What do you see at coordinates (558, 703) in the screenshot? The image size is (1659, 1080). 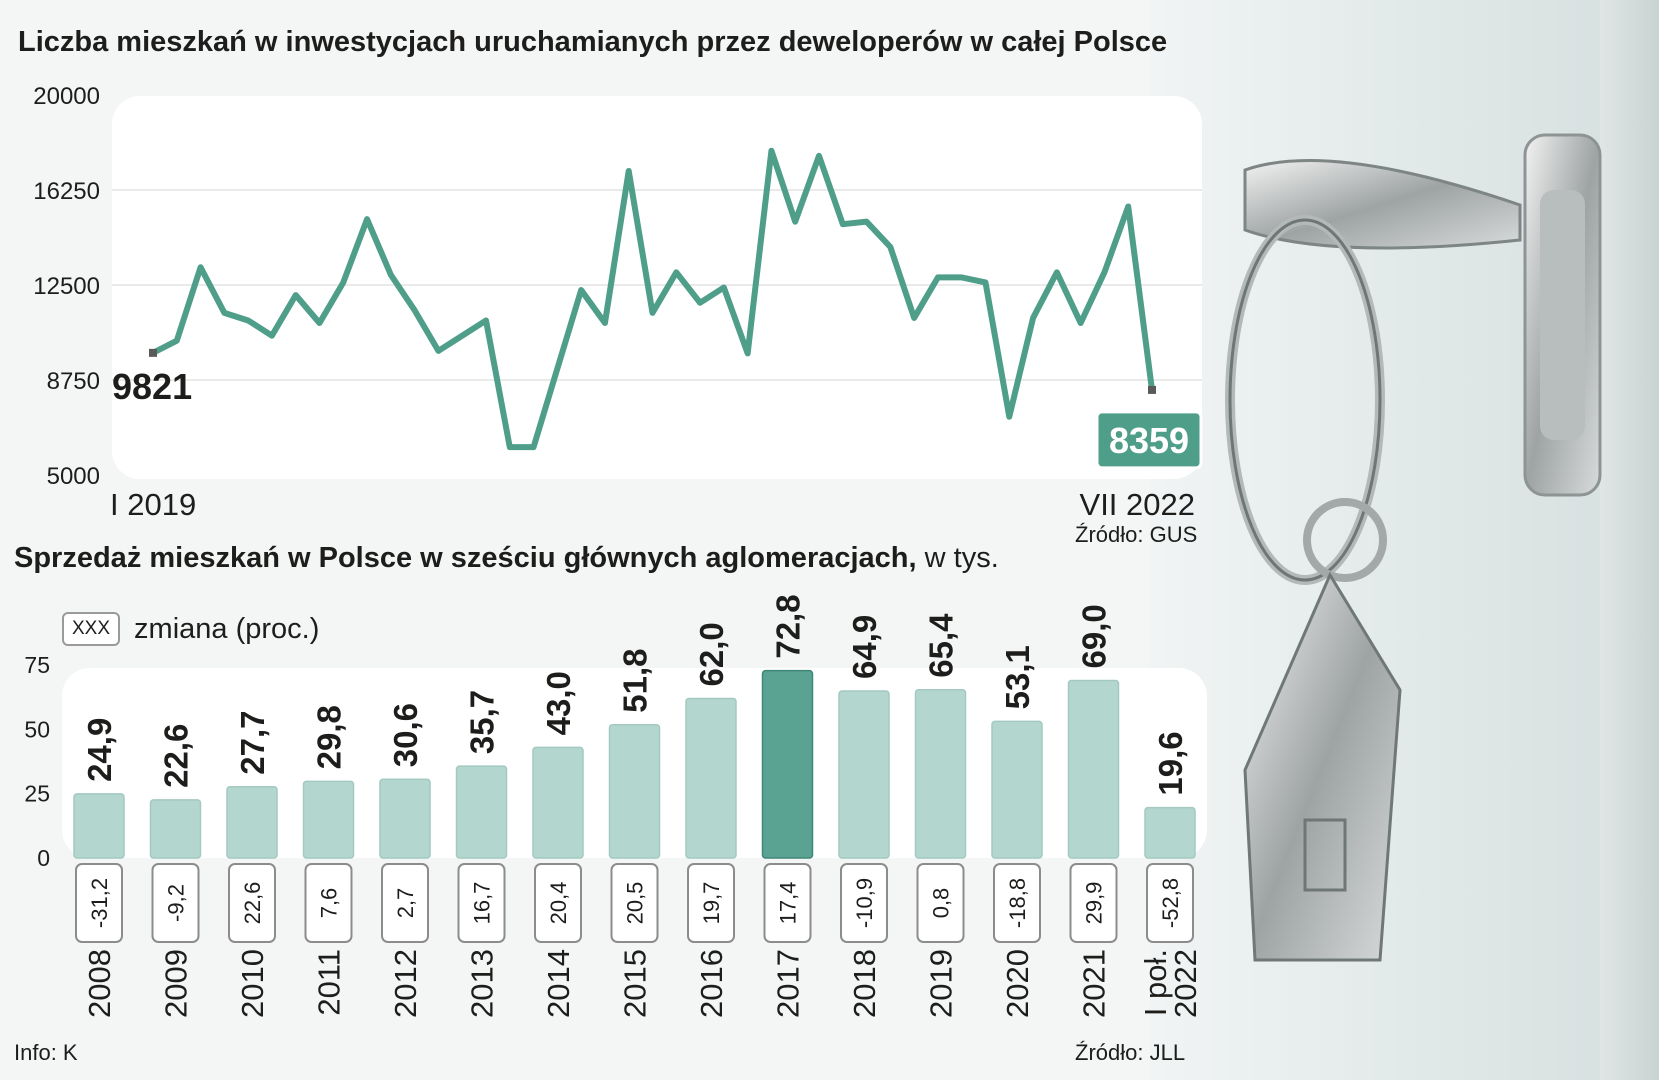 I see `bar-value-label: 43,0` at bounding box center [558, 703].